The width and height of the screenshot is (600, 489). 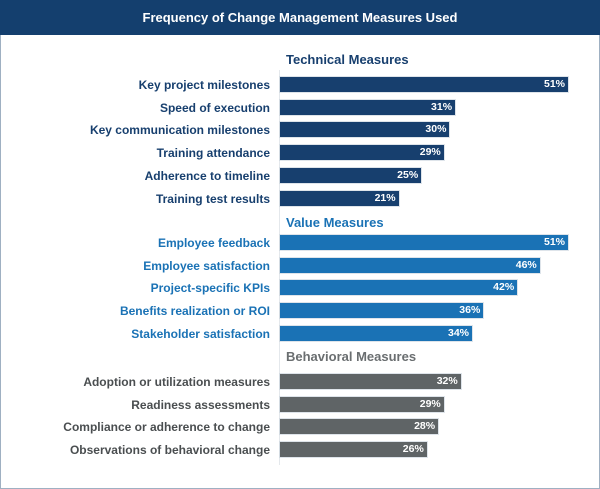 I want to click on section-heading: Value Measures, so click(x=335, y=222).